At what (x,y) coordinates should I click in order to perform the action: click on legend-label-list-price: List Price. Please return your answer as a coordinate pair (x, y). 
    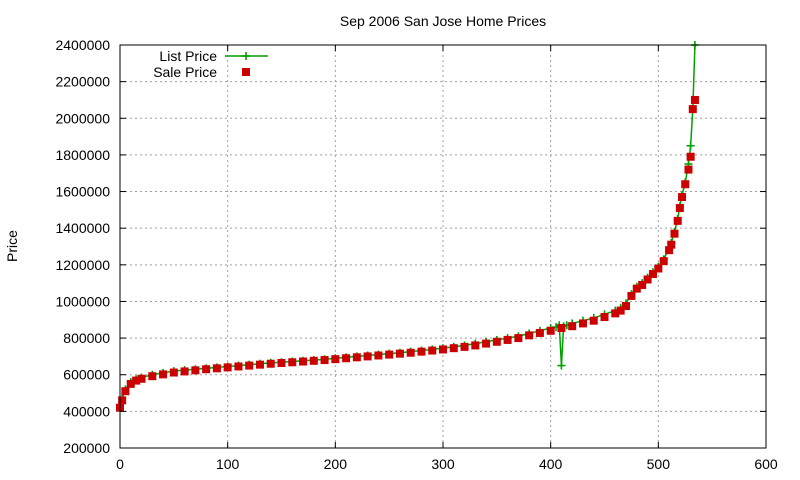
    Looking at the image, I should click on (188, 56).